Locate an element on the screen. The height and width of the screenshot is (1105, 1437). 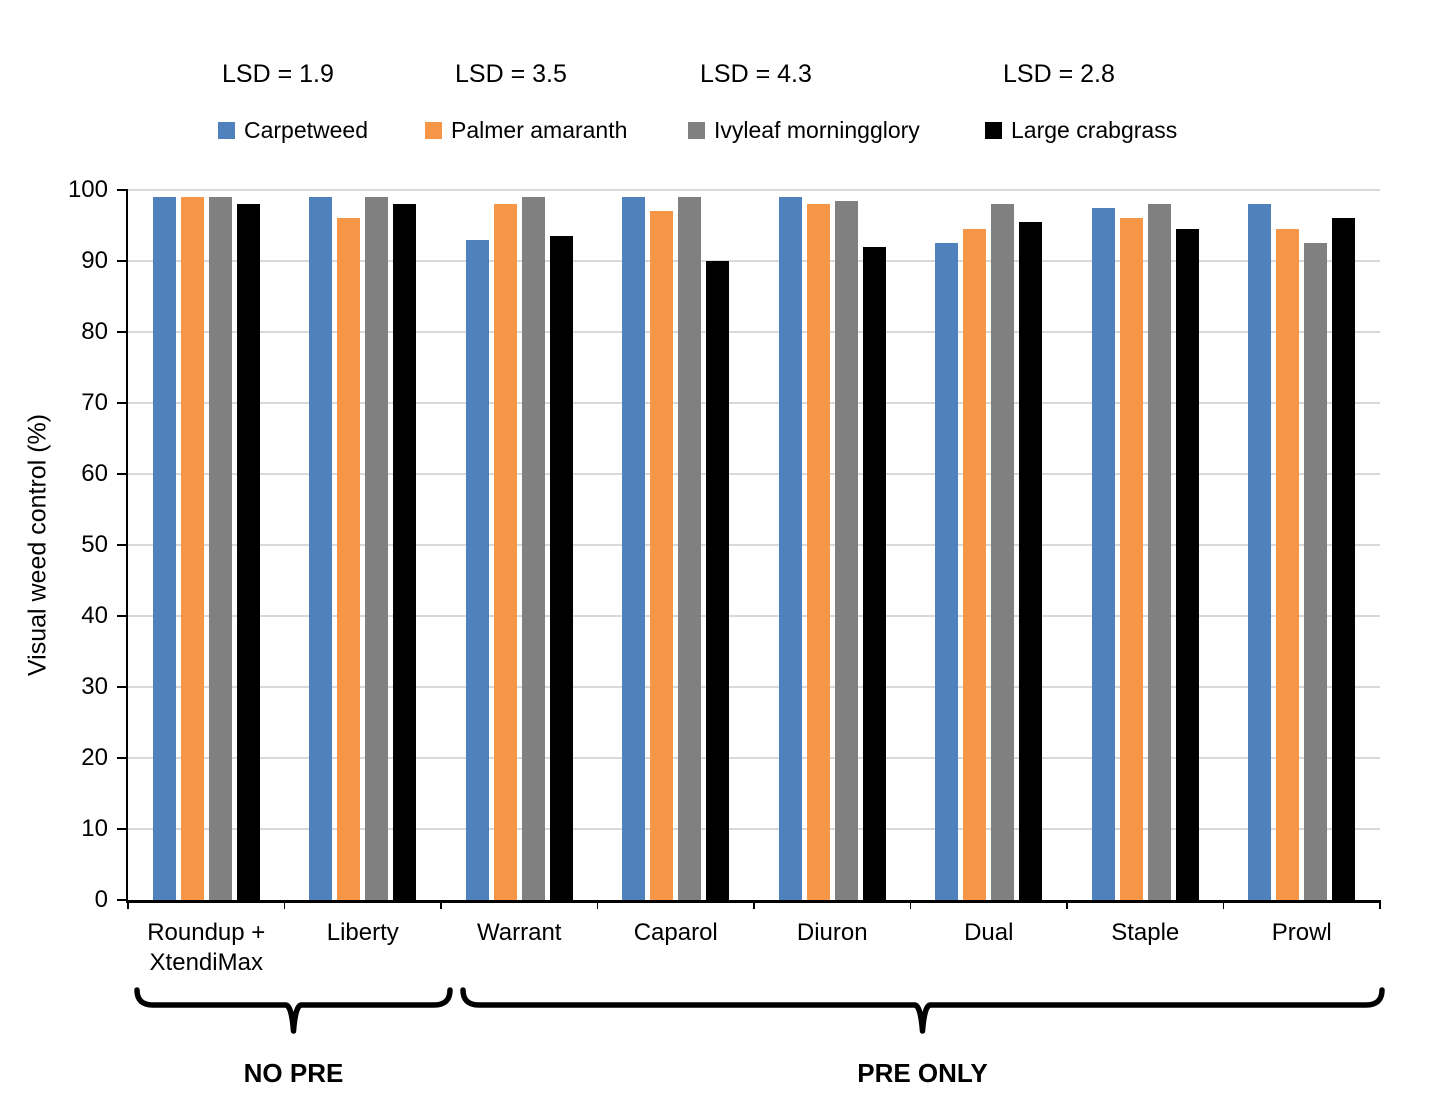
bar-large-crabgrass-roundup-xtendimax is located at coordinates (248, 552).